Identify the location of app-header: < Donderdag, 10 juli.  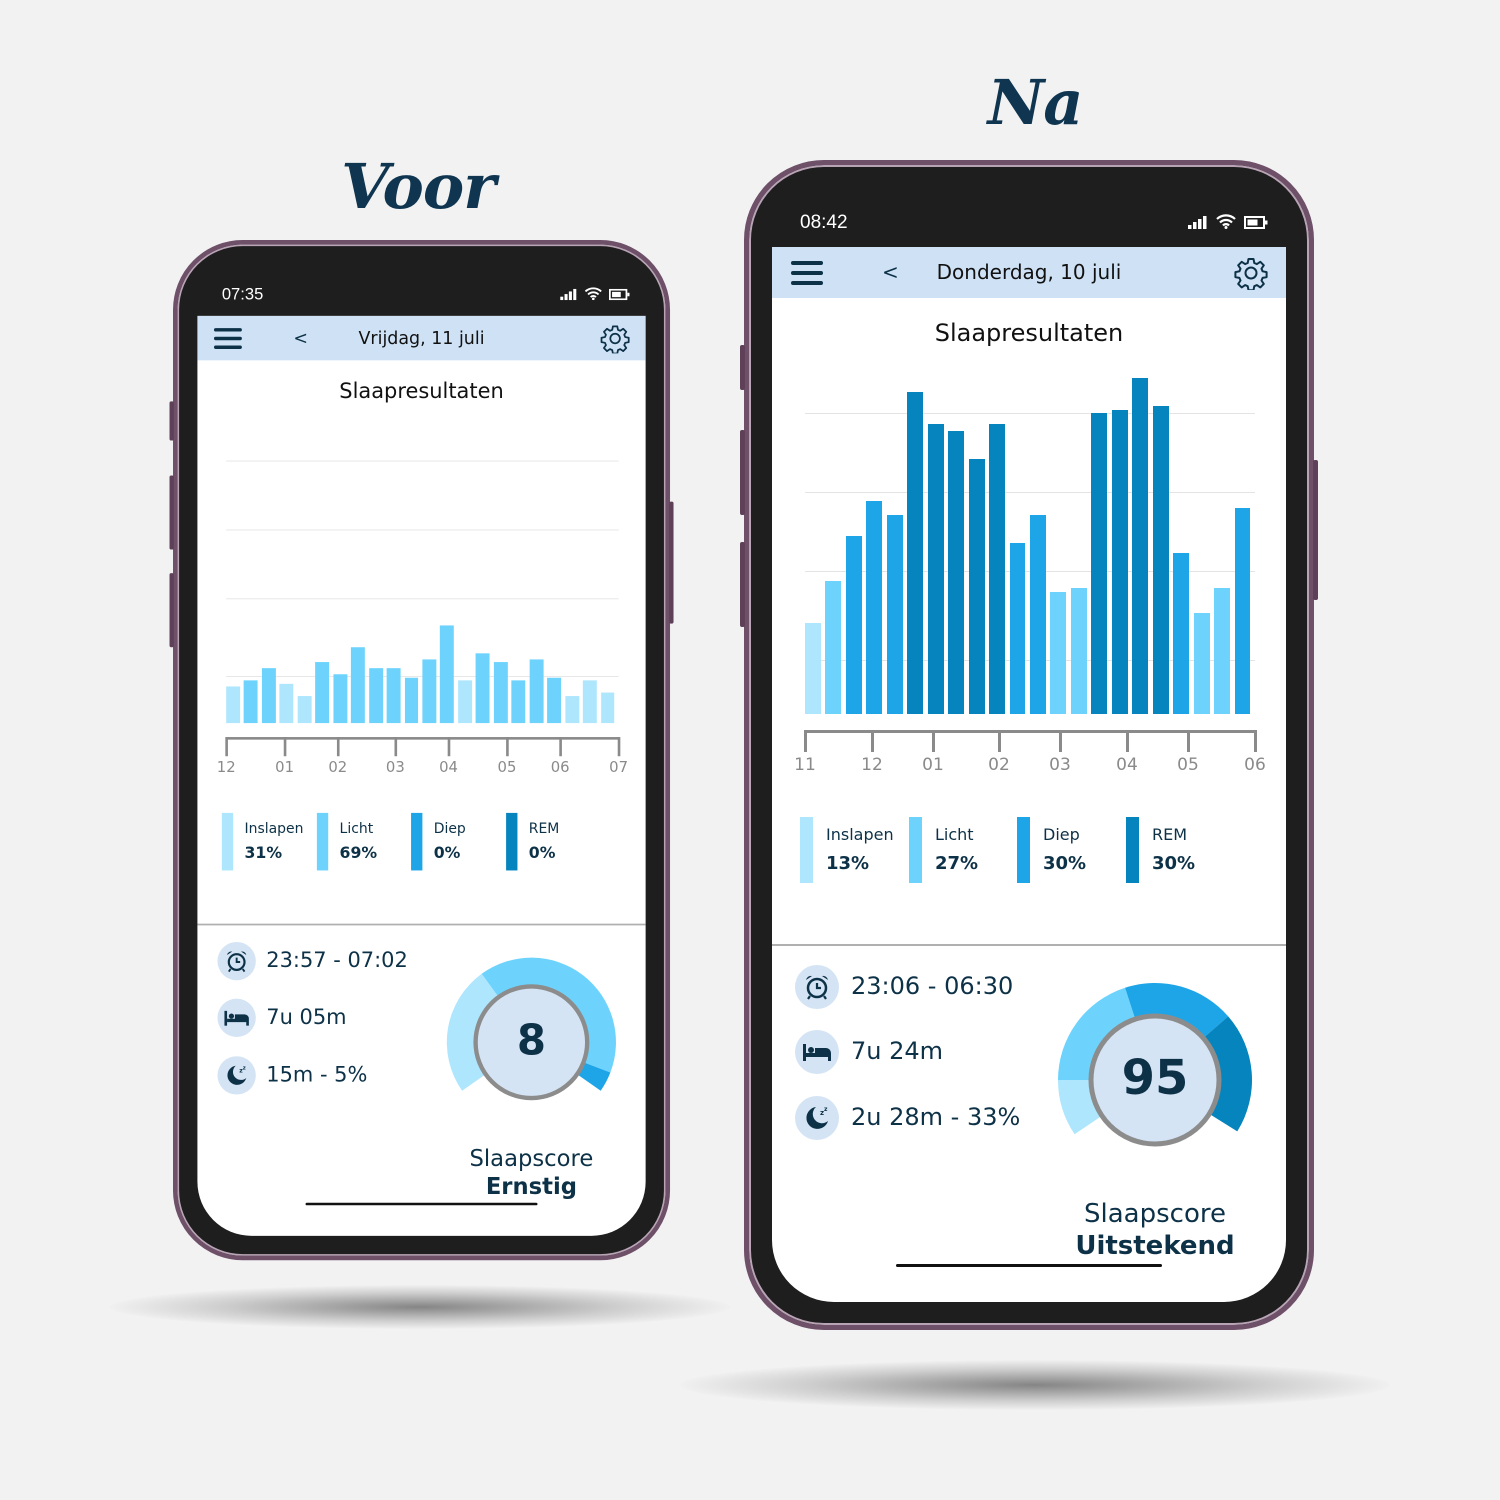
(1029, 272).